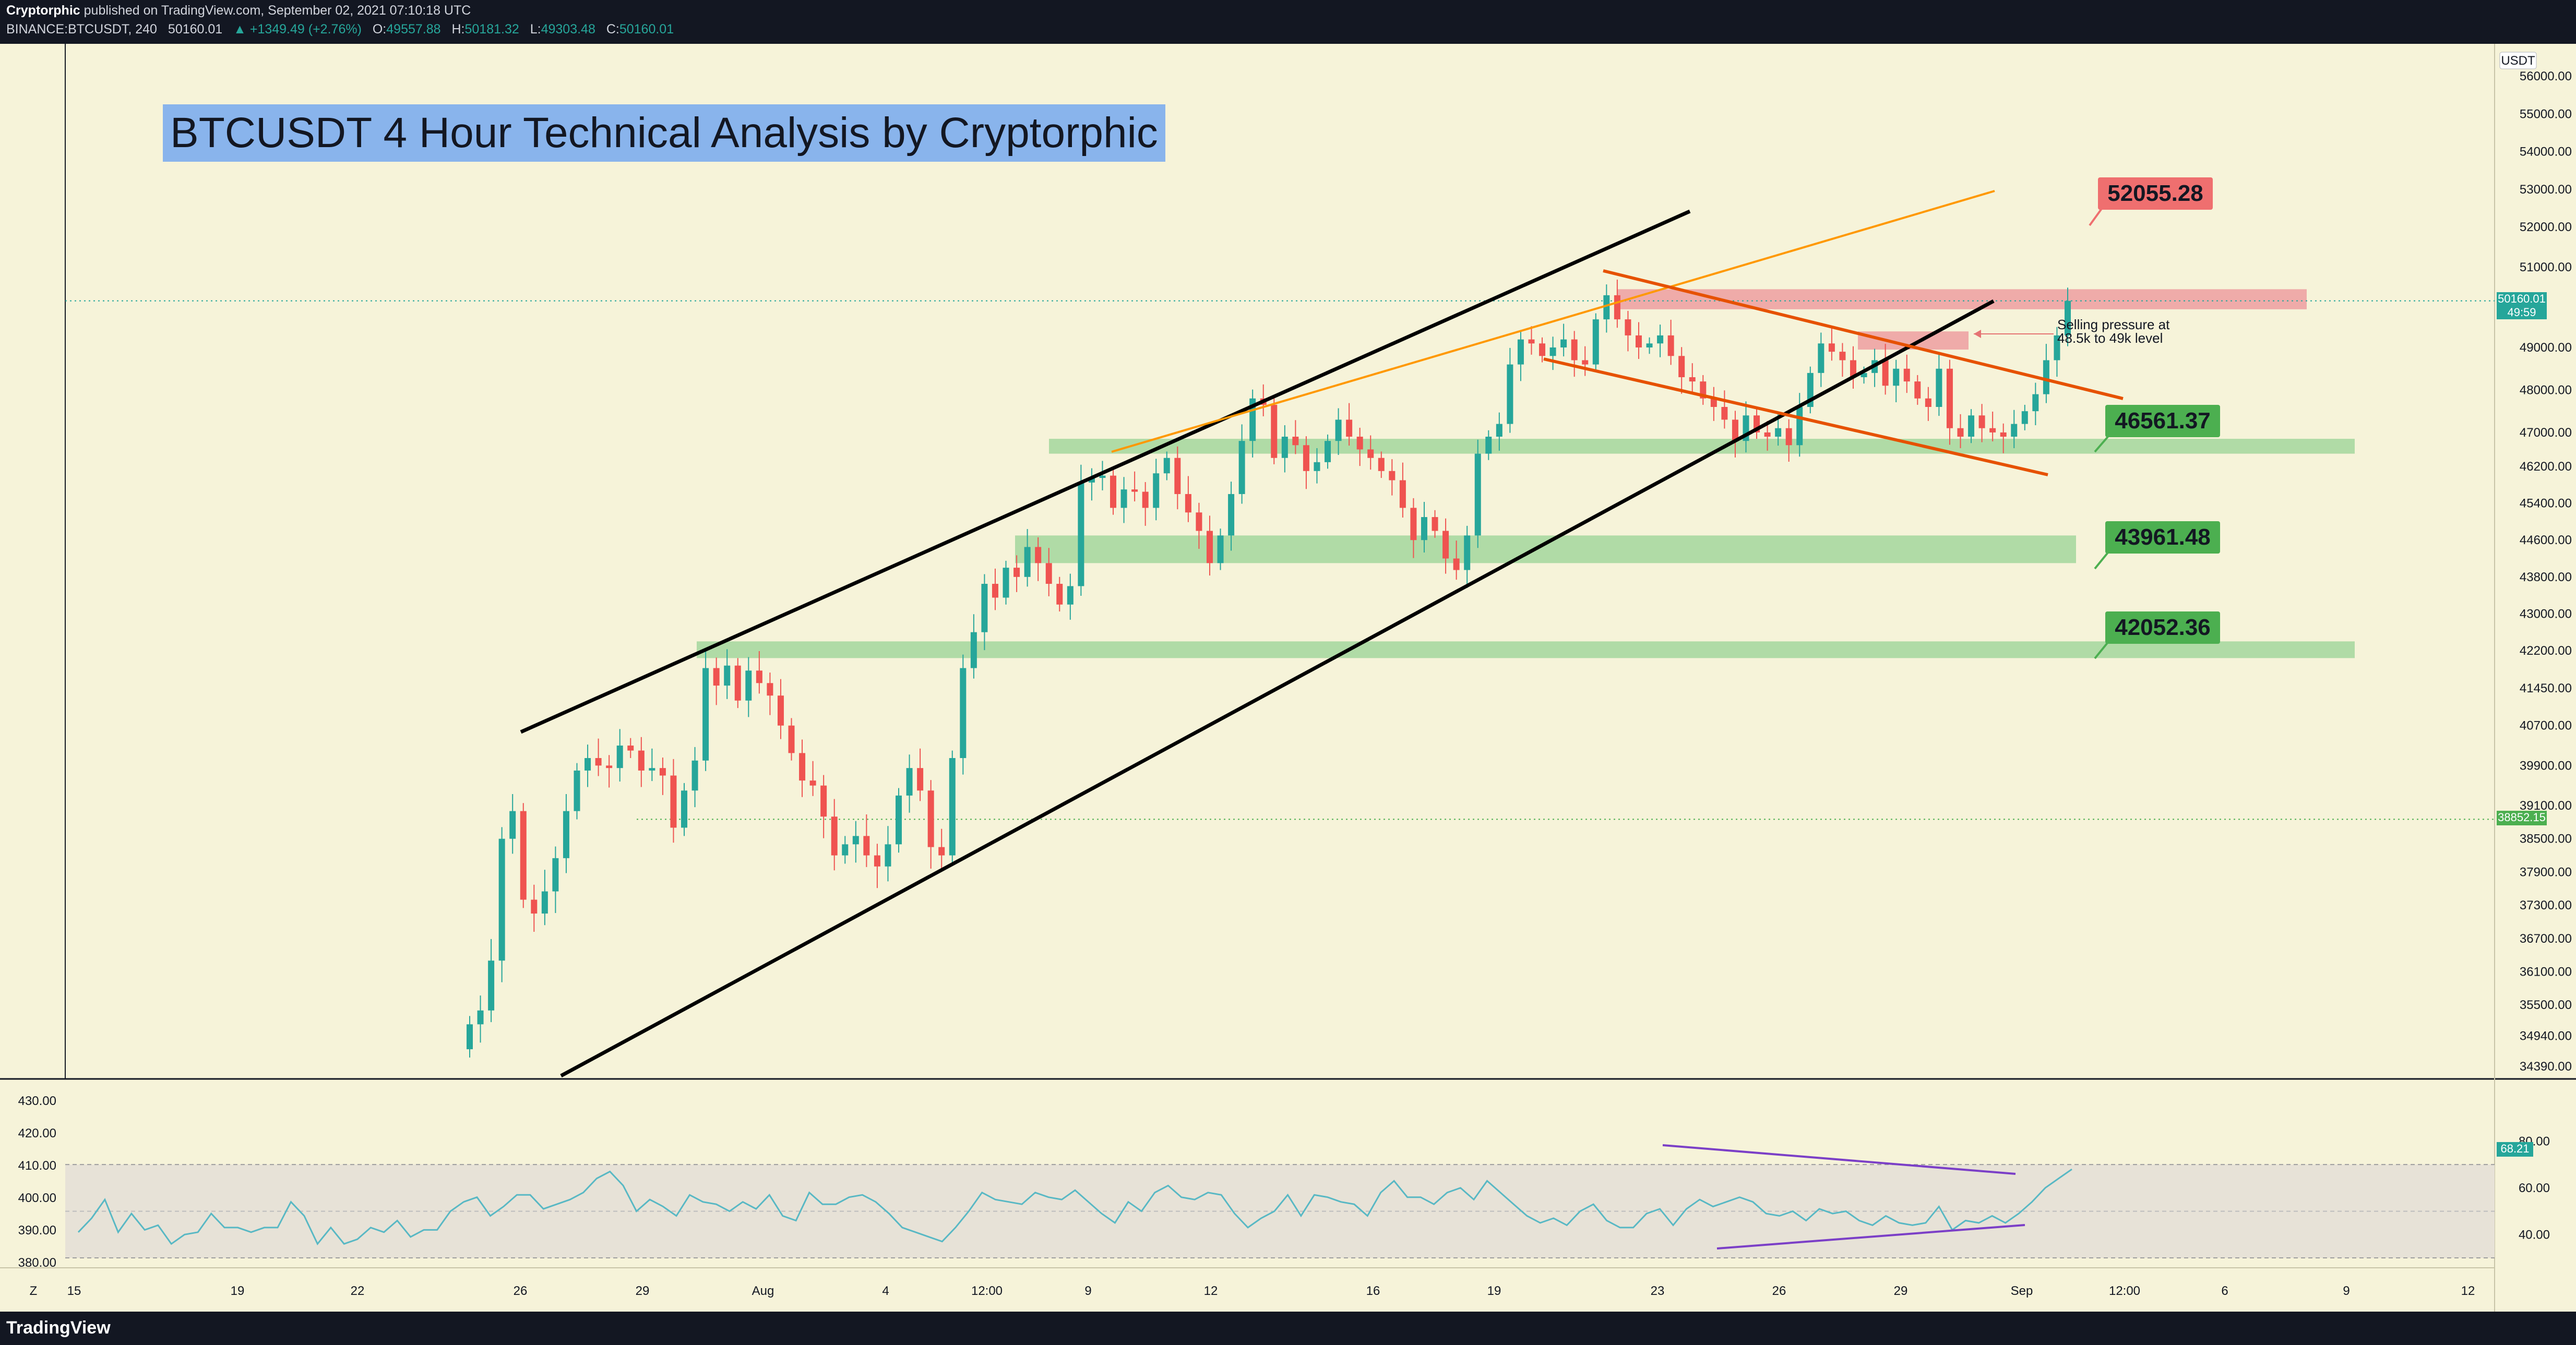  Describe the element at coordinates (58, 1328) in the screenshot. I see `tradingview-logo: TradingView` at that location.